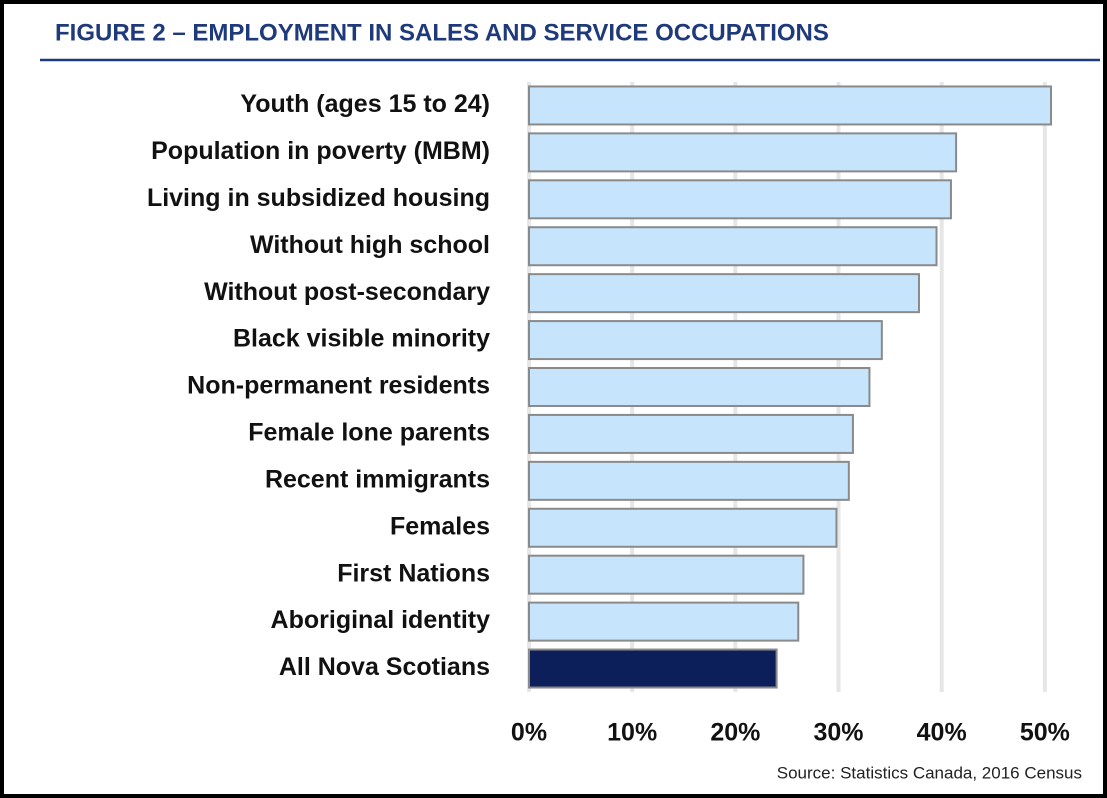 This screenshot has height=798, width=1107. I want to click on category-label: First Nations, so click(413, 573).